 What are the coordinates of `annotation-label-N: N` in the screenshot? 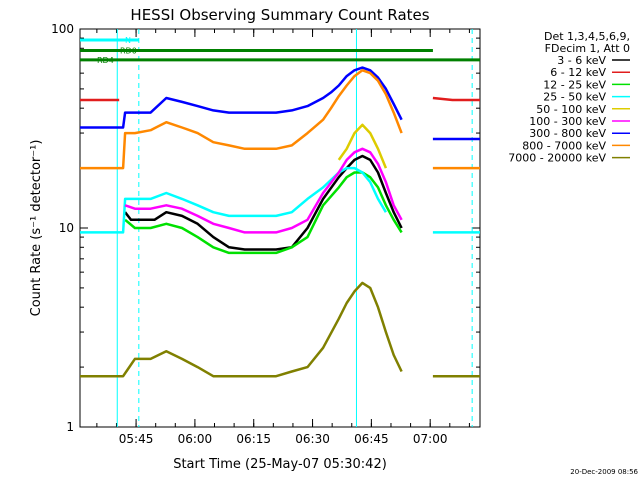 It's located at (128, 40).